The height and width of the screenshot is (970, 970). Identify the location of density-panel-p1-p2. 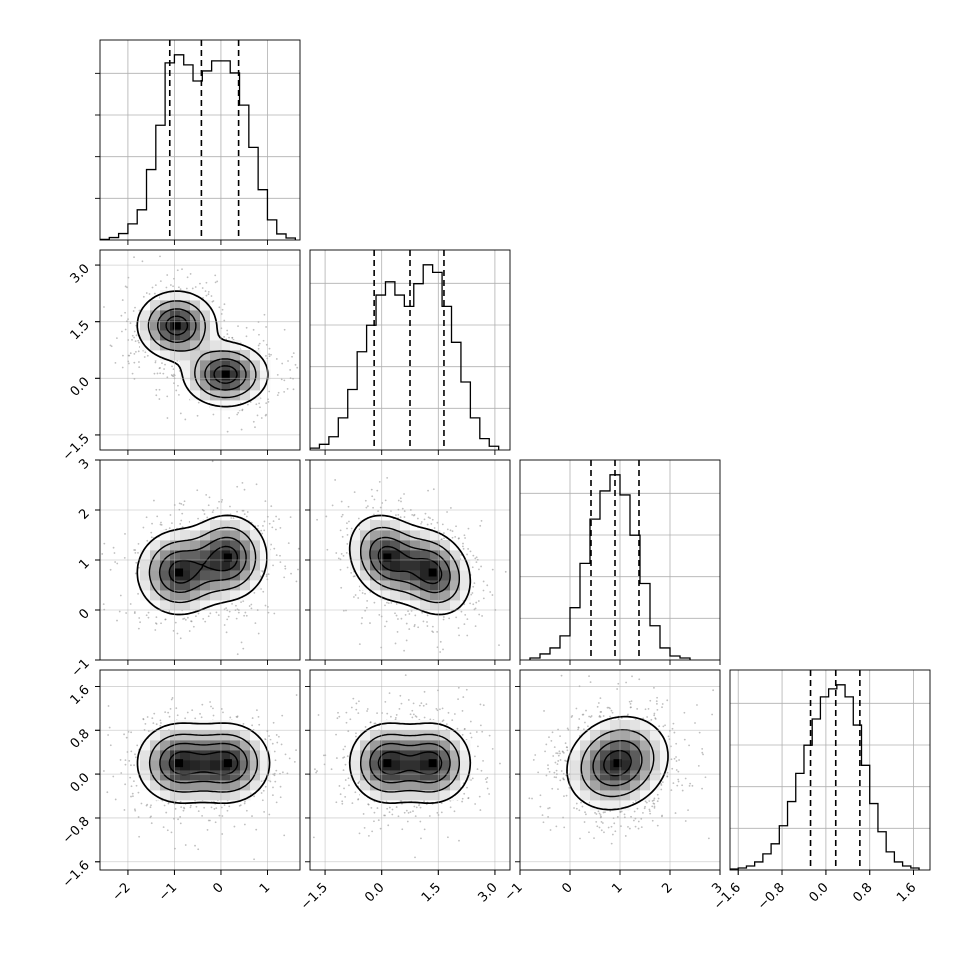
(408, 562).